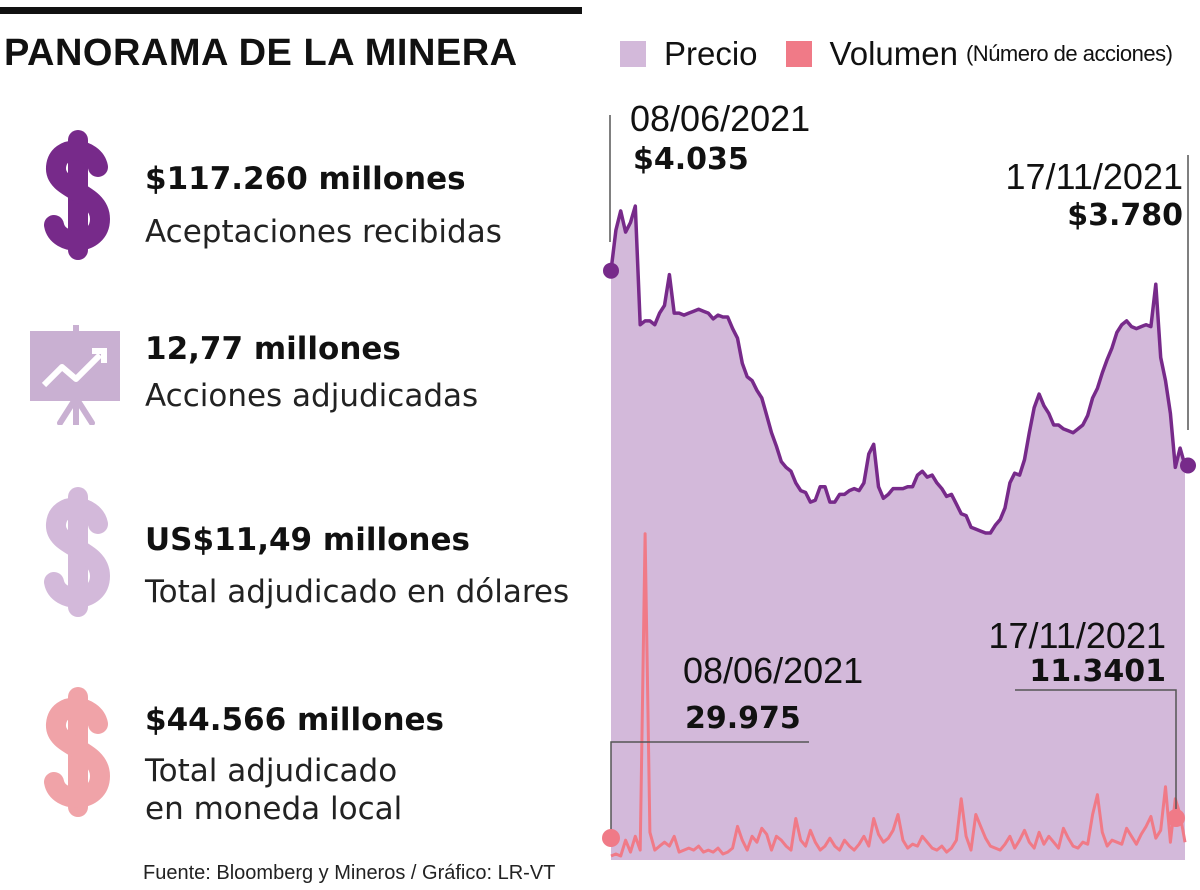  What do you see at coordinates (291, 10) in the screenshot?
I see `top-rule` at bounding box center [291, 10].